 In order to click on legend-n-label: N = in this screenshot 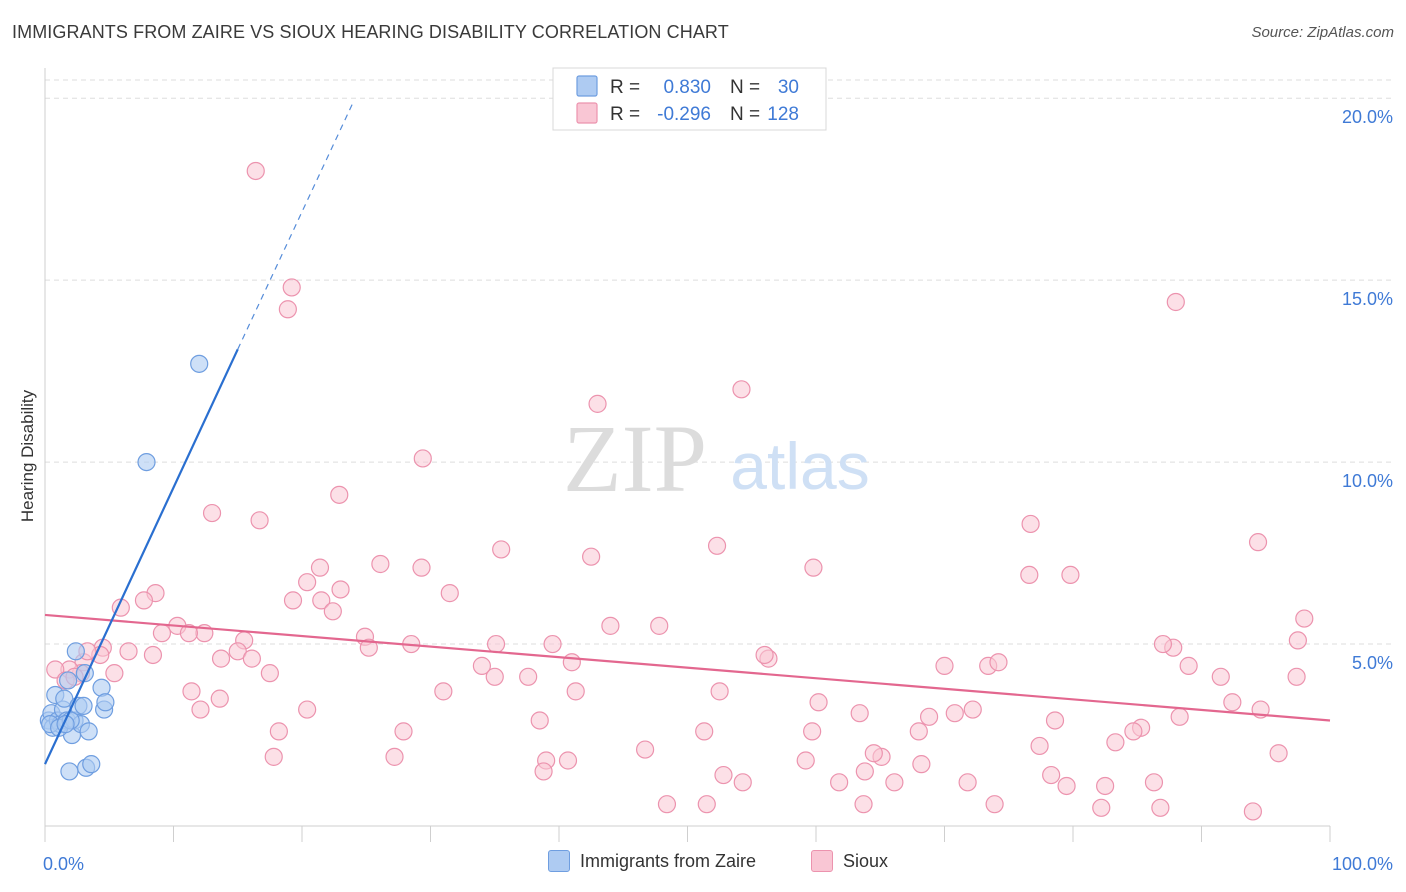, I will do `click(745, 87)`.